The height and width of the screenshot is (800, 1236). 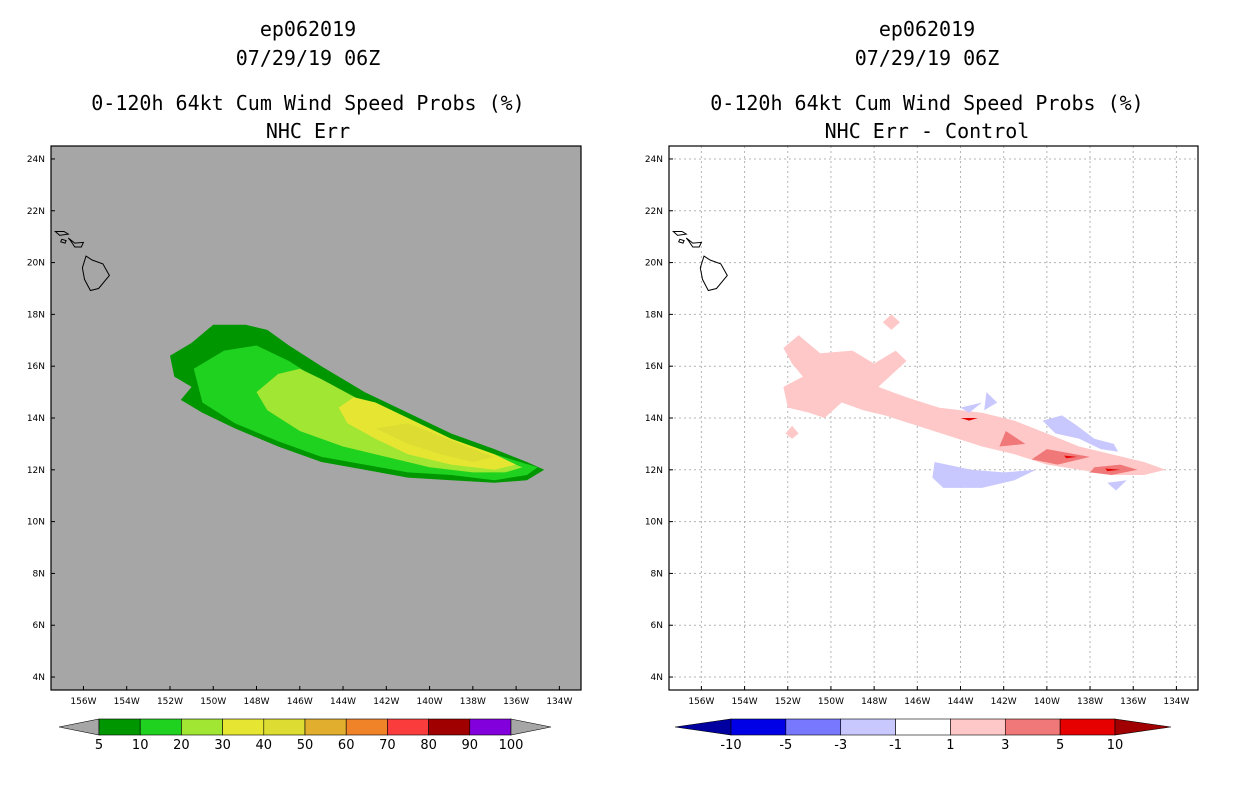 What do you see at coordinates (1005, 745) in the screenshot?
I see `colorbar-label: 3` at bounding box center [1005, 745].